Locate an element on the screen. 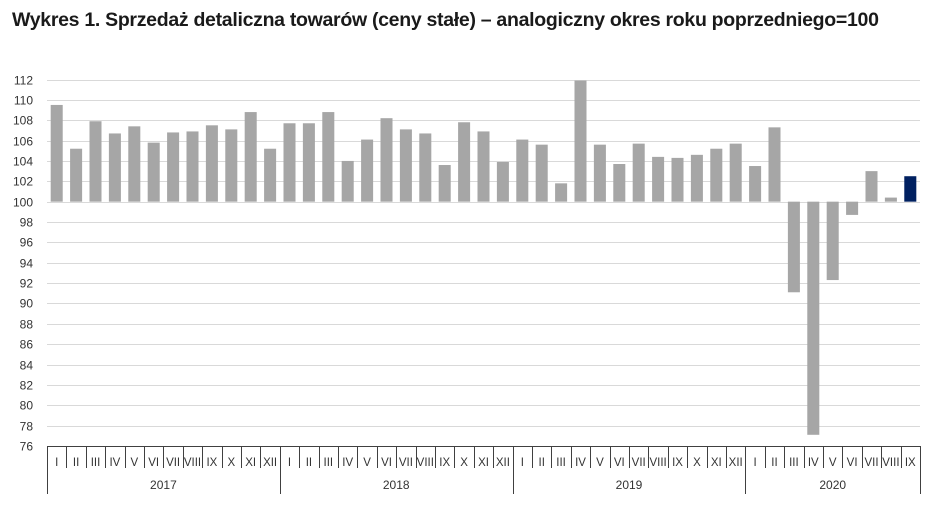  y-tick-label: 88 is located at coordinates (27, 325).